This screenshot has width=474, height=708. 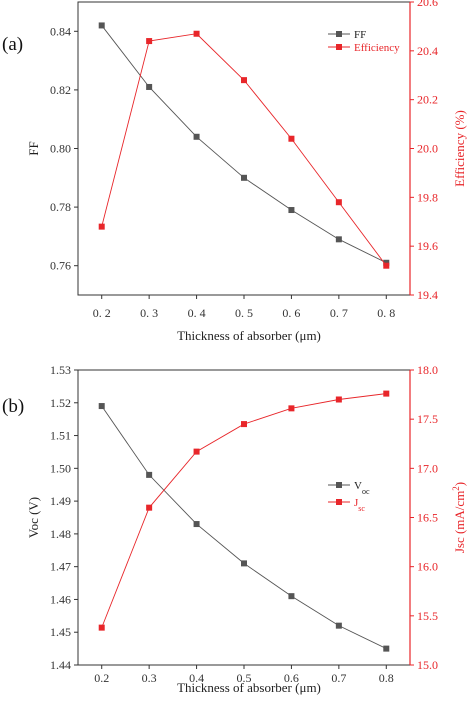 I want to click on left-axis-title: Voc (V), so click(x=33, y=517).